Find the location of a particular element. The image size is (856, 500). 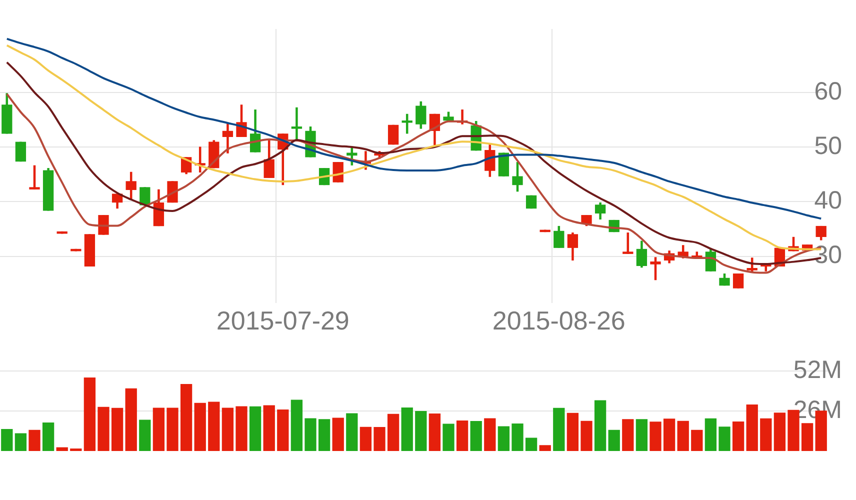

y-tick-label: 50 is located at coordinates (828, 146).